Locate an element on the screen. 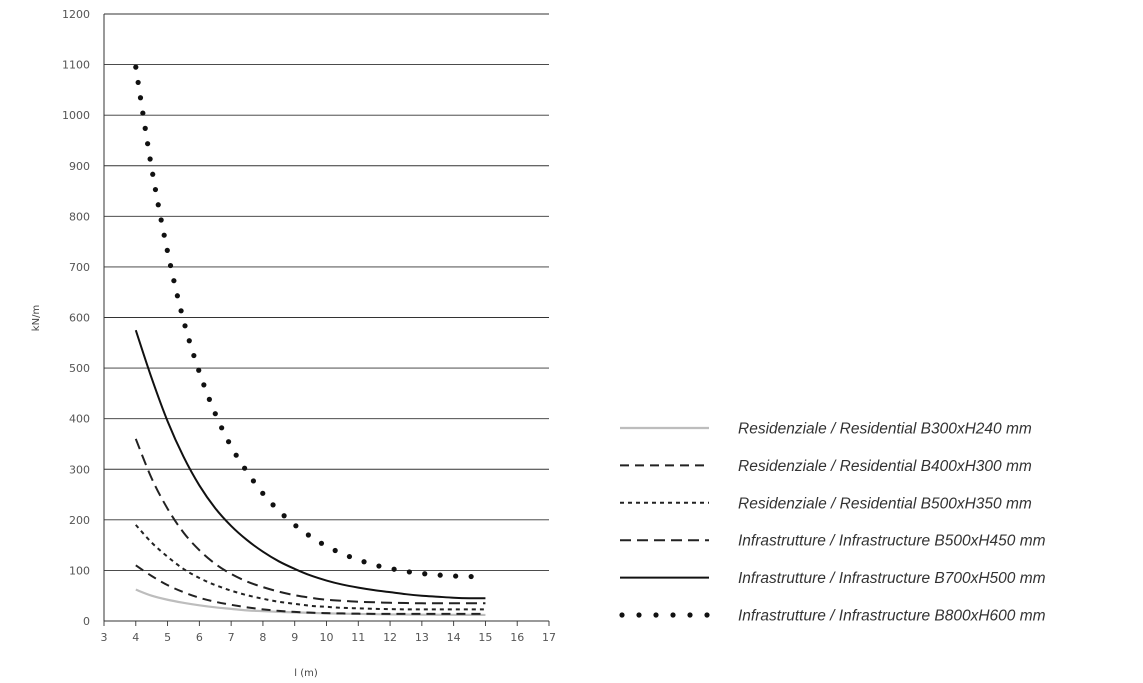 The width and height of the screenshot is (1143, 683). series-3-line is located at coordinates (310, 567).